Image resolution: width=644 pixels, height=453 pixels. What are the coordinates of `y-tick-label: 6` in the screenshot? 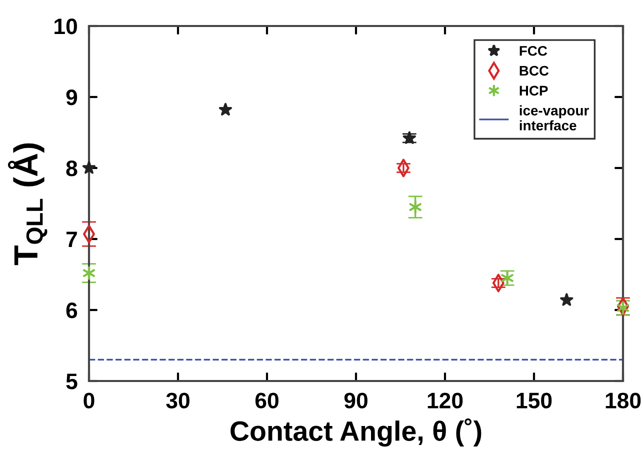 It's located at (72, 310).